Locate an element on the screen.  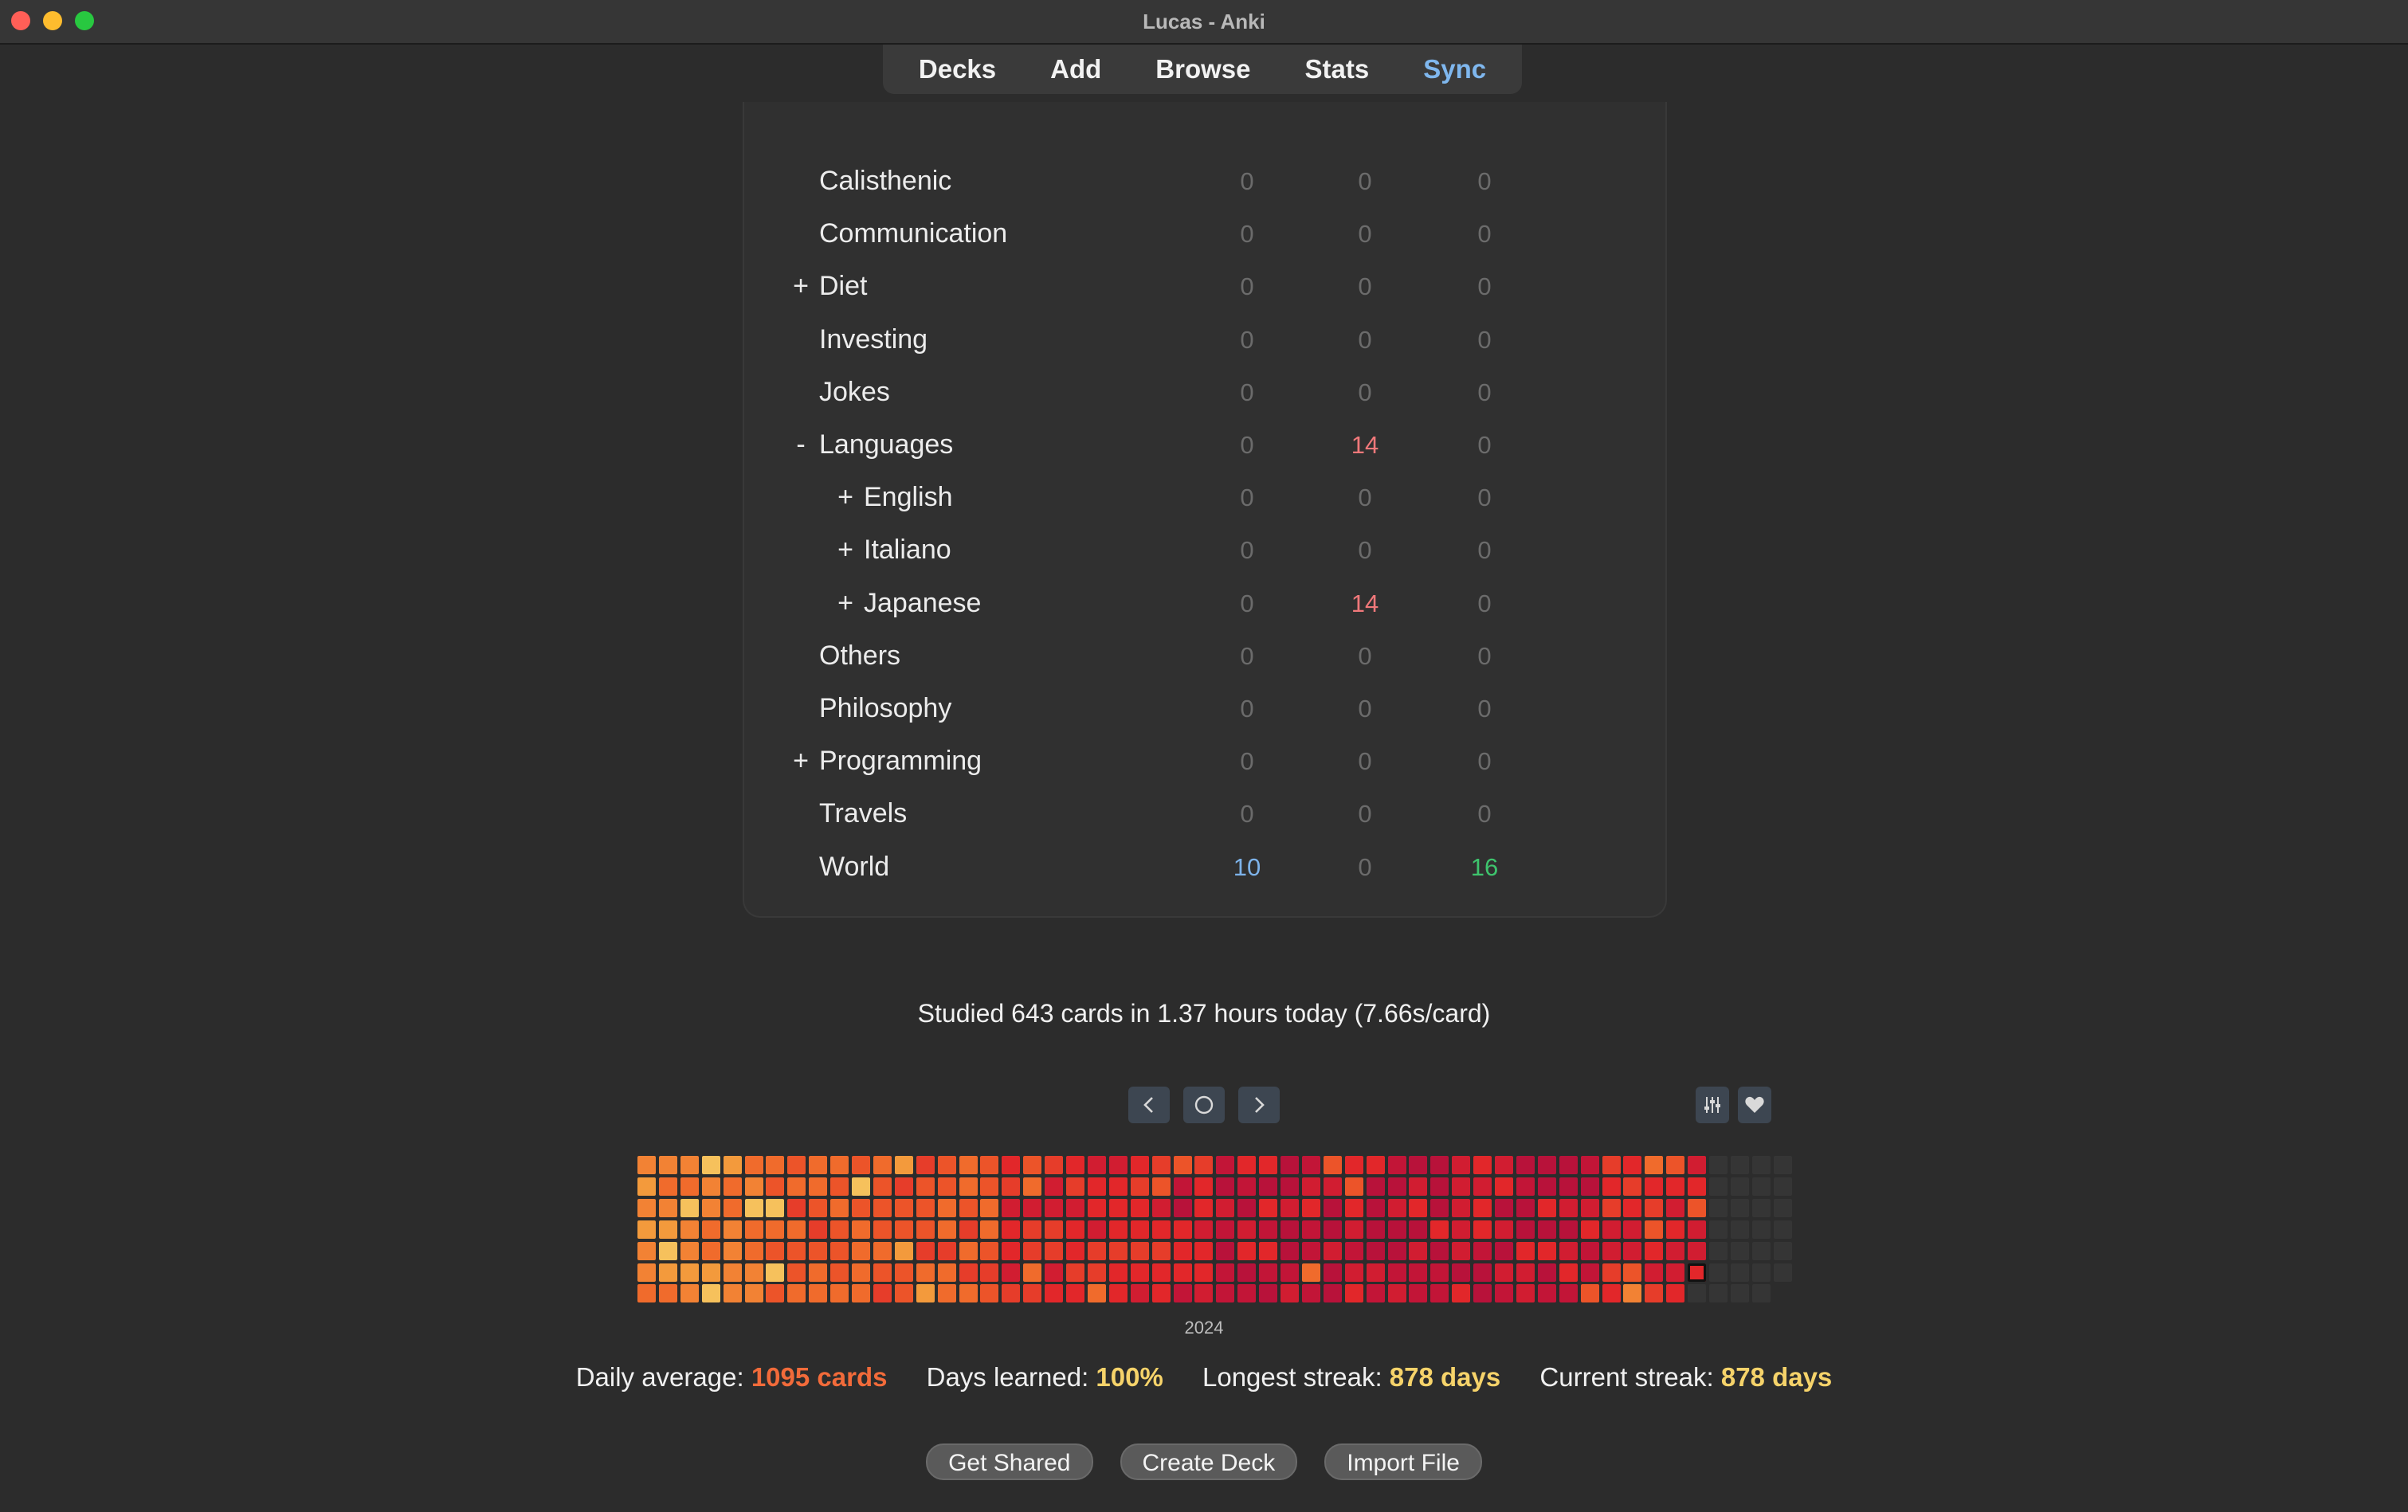
stats-link: Stats is located at coordinates (1337, 69).